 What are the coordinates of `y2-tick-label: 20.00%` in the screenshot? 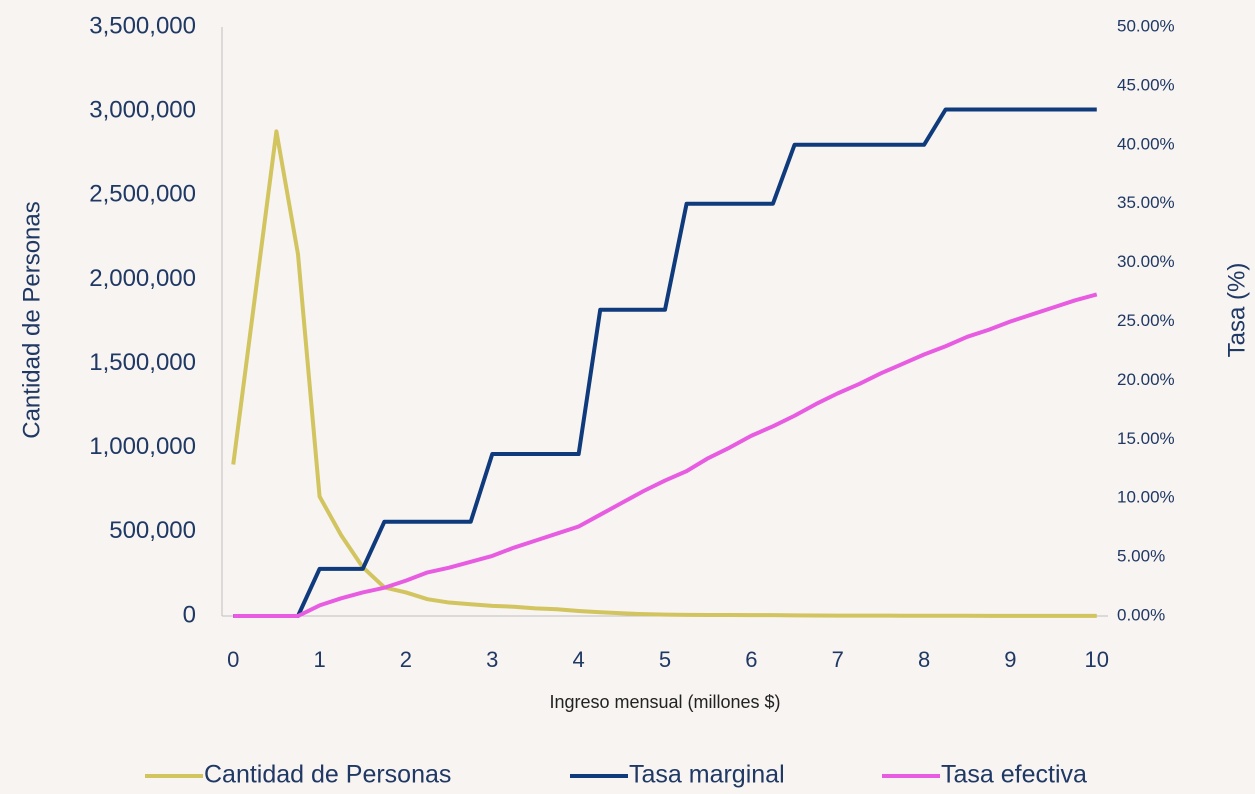 It's located at (1146, 379).